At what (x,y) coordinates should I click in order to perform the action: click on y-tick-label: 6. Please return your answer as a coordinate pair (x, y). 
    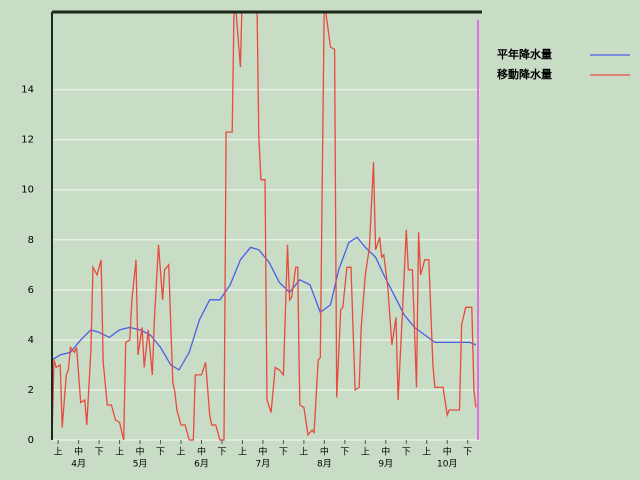
    Looking at the image, I should click on (31, 290).